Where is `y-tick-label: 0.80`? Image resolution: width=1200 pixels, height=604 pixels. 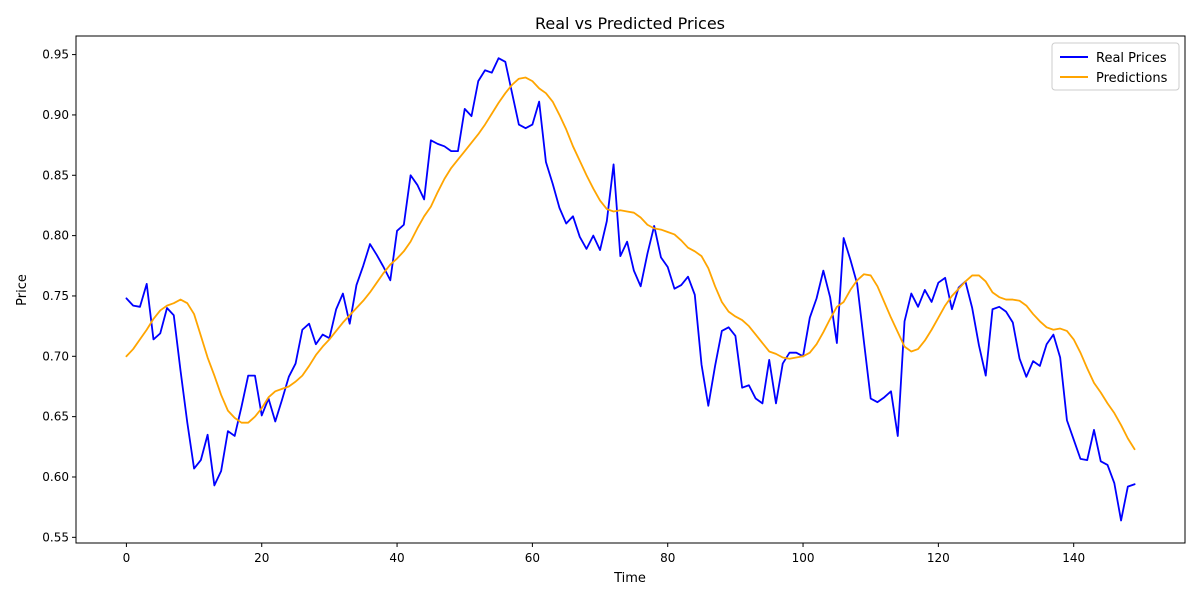
y-tick-label: 0.80 is located at coordinates (55, 236).